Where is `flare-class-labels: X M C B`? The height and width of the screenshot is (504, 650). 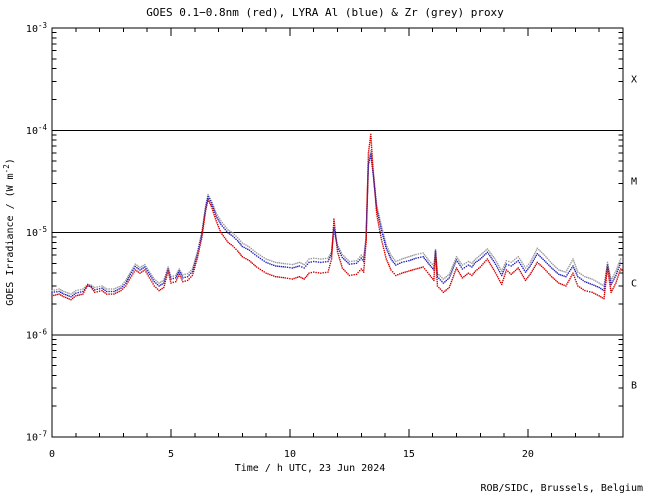 flare-class-labels: X M C B is located at coordinates (634, 233).